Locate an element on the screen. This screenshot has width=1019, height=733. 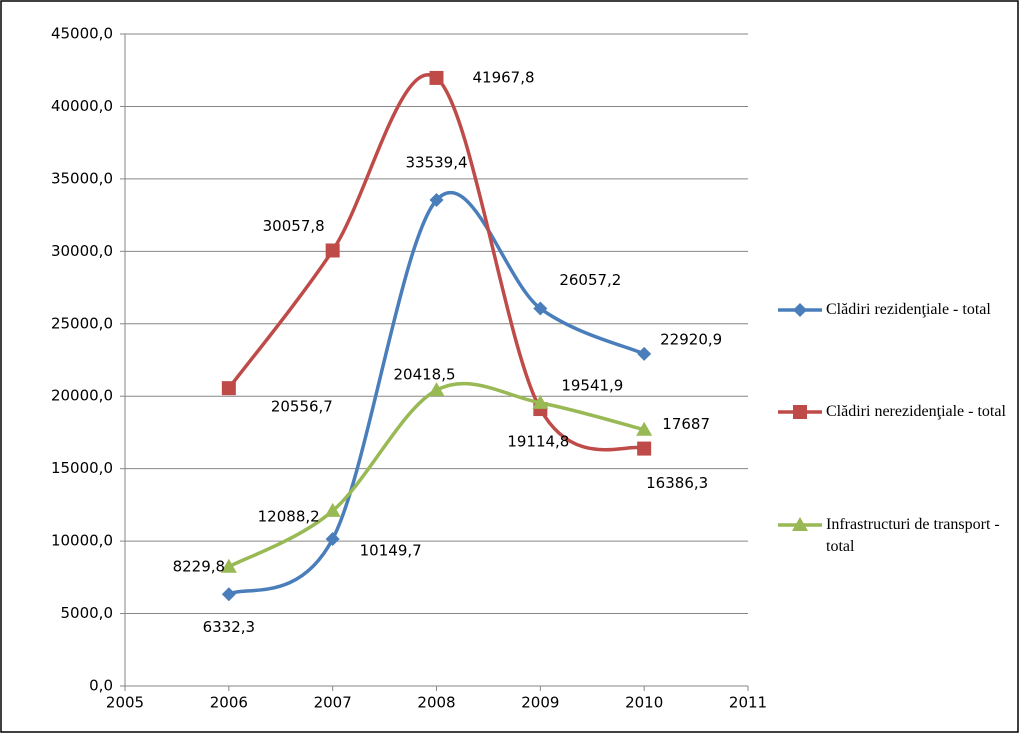
data-label: 20556,7 is located at coordinates (302, 407).